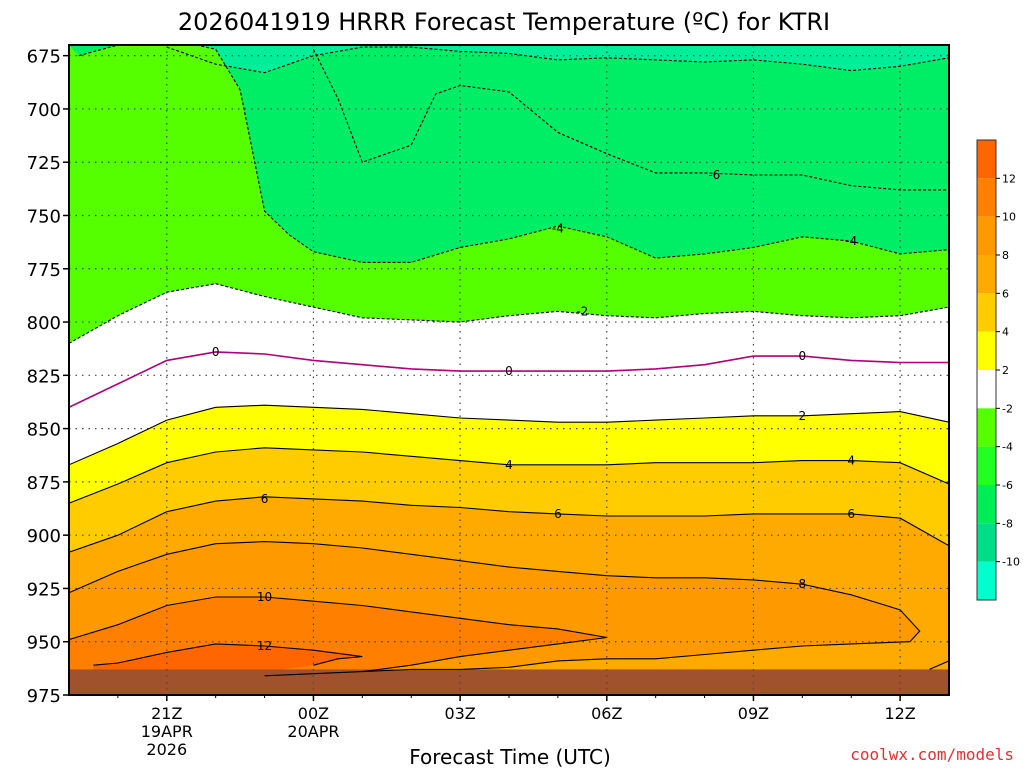  I want to click on colorbar-tick-label--10: -10, so click(1011, 562).